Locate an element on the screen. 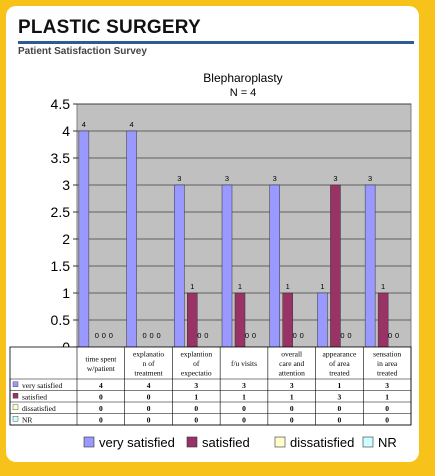  header-divider is located at coordinates (216, 42).